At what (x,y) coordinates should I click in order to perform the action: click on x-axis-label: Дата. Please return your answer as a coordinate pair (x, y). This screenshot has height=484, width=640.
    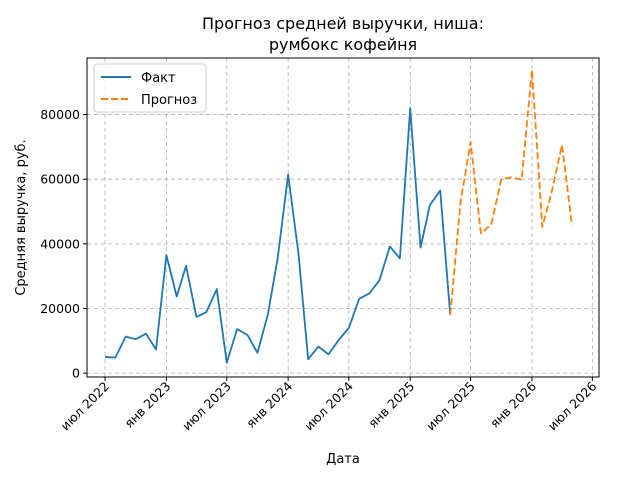
    Looking at the image, I should click on (343, 459).